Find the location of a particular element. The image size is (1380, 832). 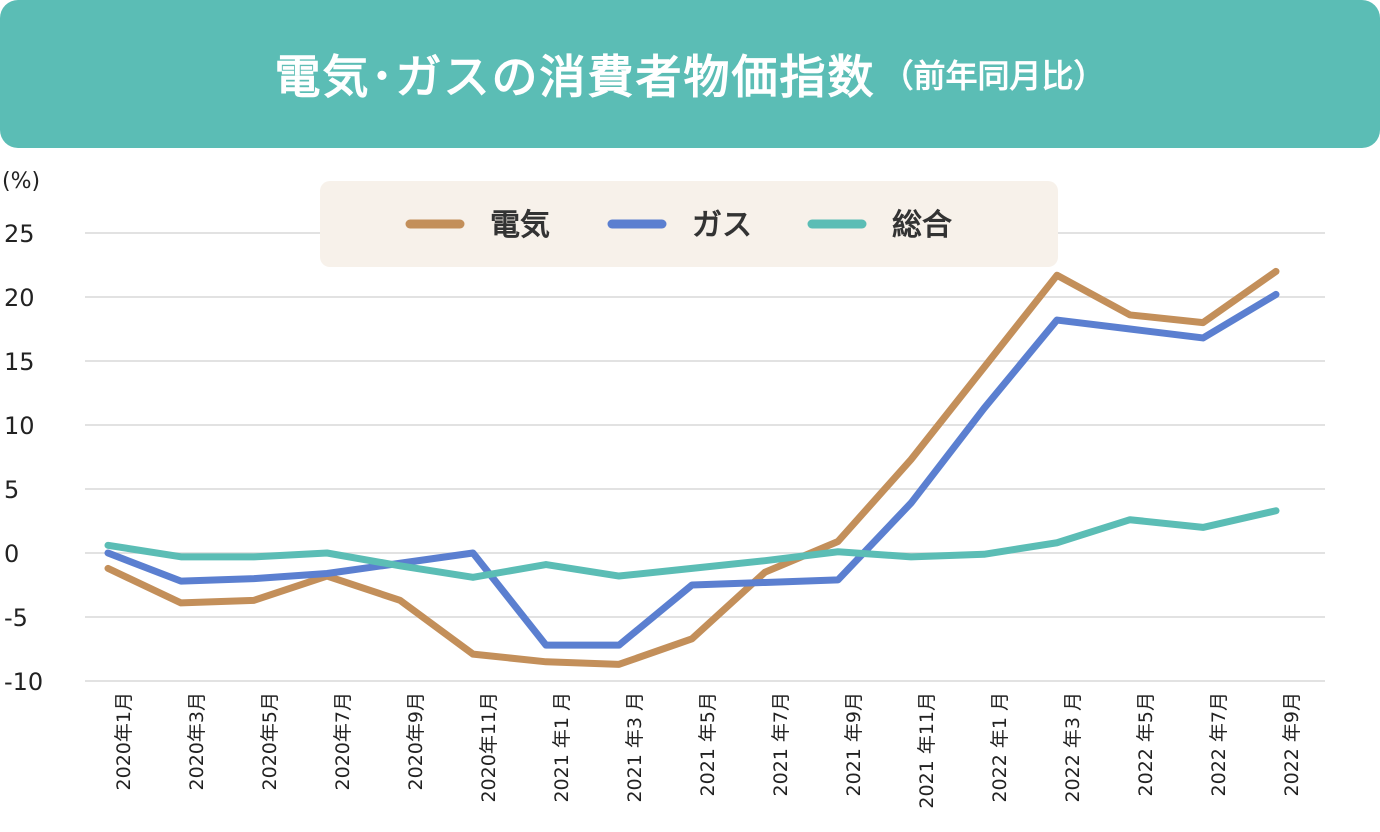

x-tick-label: 2022 年9月 is located at coordinates (1292, 744).